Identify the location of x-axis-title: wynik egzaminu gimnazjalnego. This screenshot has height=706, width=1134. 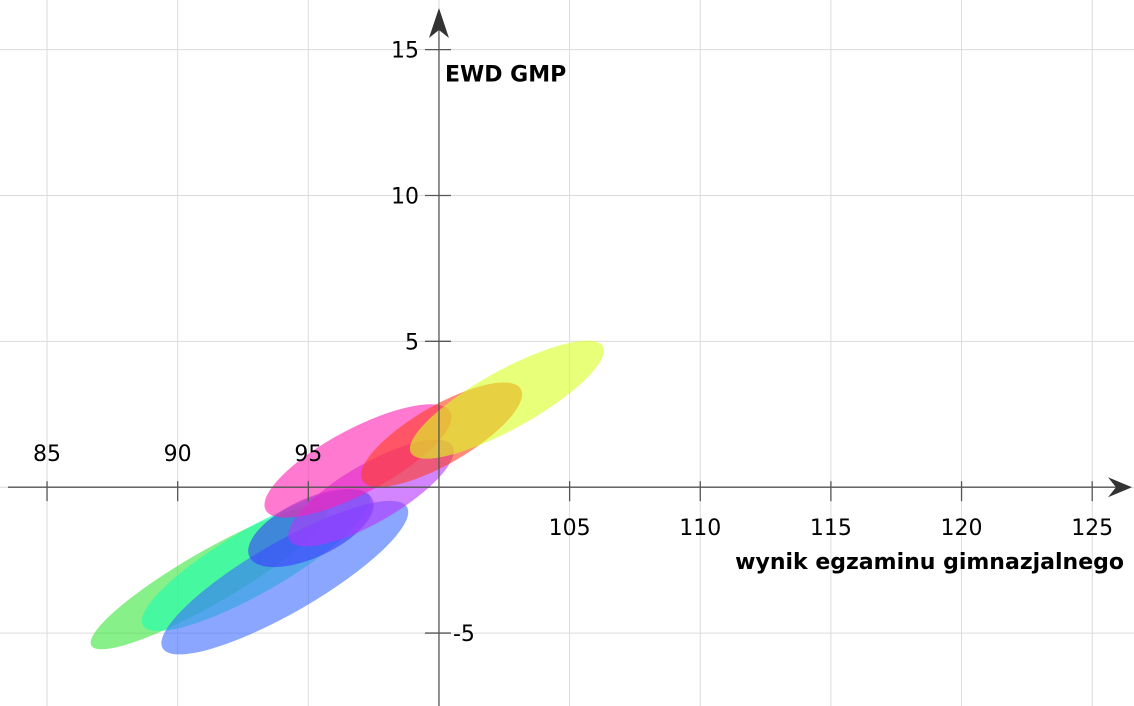
(929, 562).